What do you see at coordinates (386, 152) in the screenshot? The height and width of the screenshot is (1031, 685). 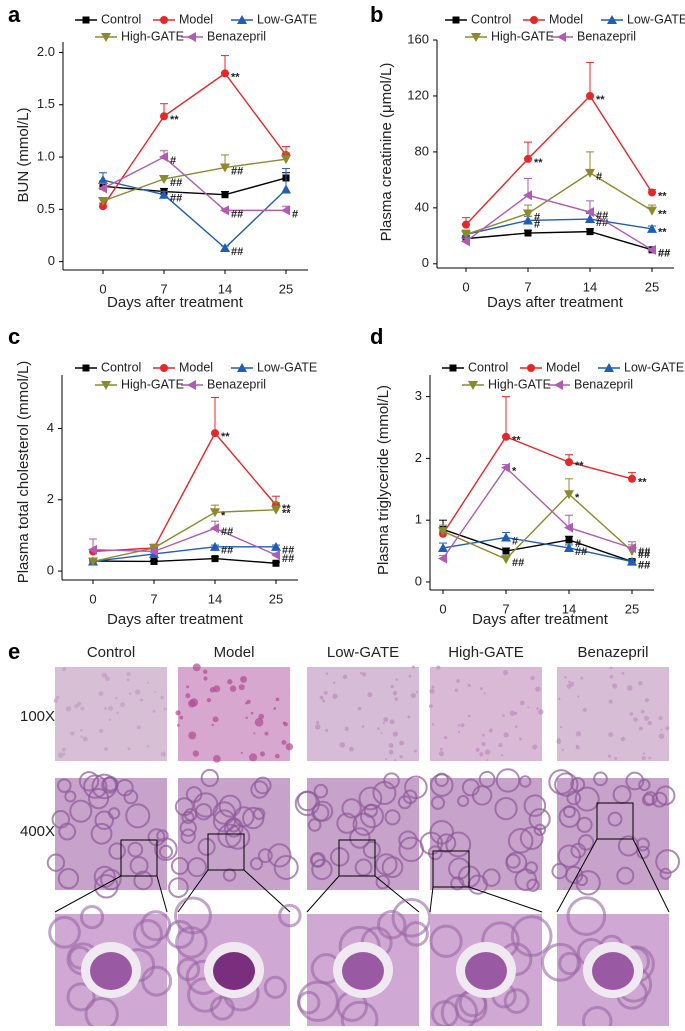 I see `y-axis-title: Plasma creatinine (μmol/L)` at bounding box center [386, 152].